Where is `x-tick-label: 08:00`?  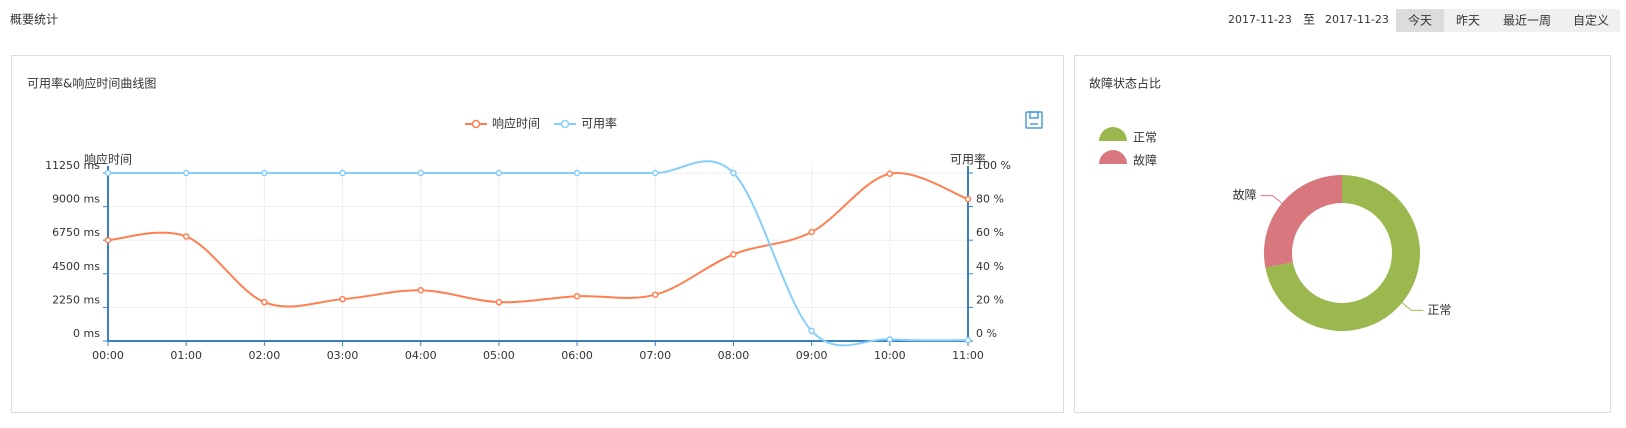
x-tick-label: 08:00 is located at coordinates (734, 355).